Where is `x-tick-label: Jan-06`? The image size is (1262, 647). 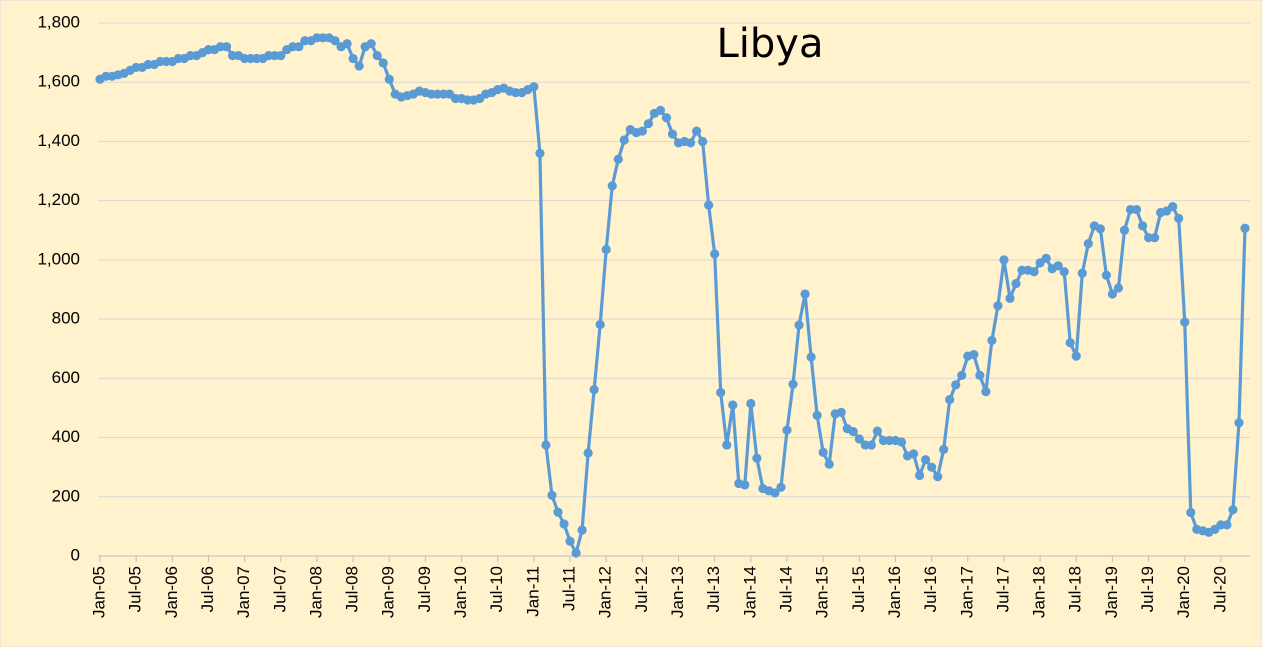 x-tick-label: Jan-06 is located at coordinates (171, 592).